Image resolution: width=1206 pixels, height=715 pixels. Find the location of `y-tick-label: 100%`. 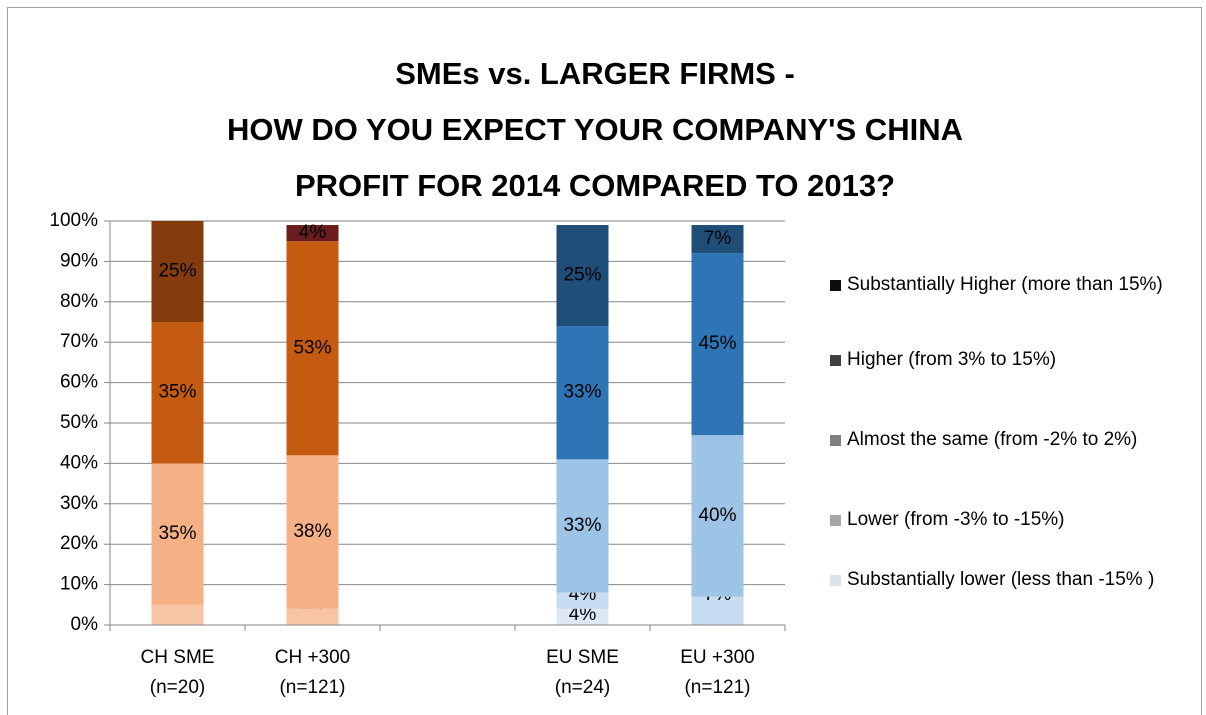

y-tick-label: 100% is located at coordinates (73, 220).